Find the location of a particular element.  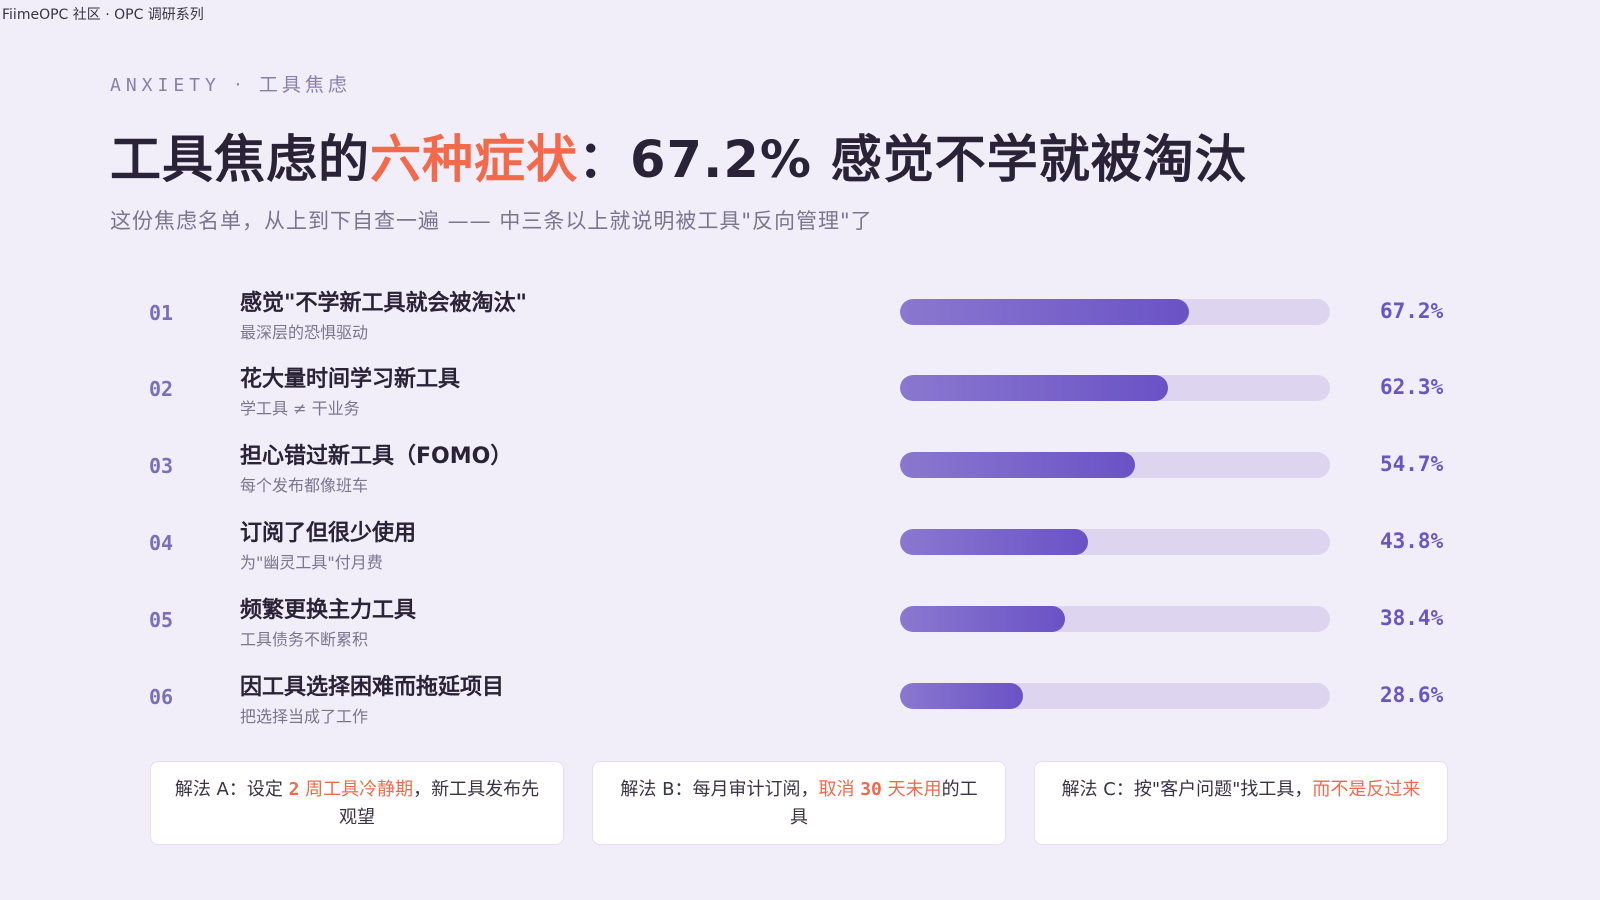

symptom-sublabel: 每个发布都像班车 is located at coordinates (304, 485).